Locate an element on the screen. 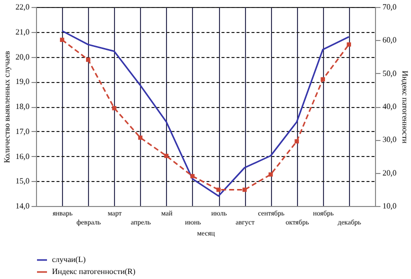  legend-label: Индекс патогенности(R) is located at coordinates (94, 271).